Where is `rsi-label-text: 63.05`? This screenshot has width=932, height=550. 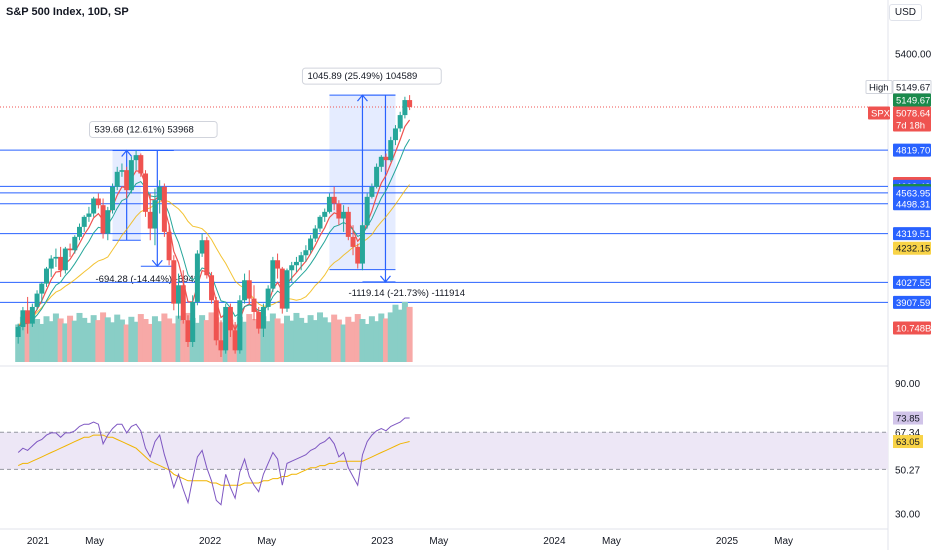
rsi-label-text: 63.05 is located at coordinates (908, 442).